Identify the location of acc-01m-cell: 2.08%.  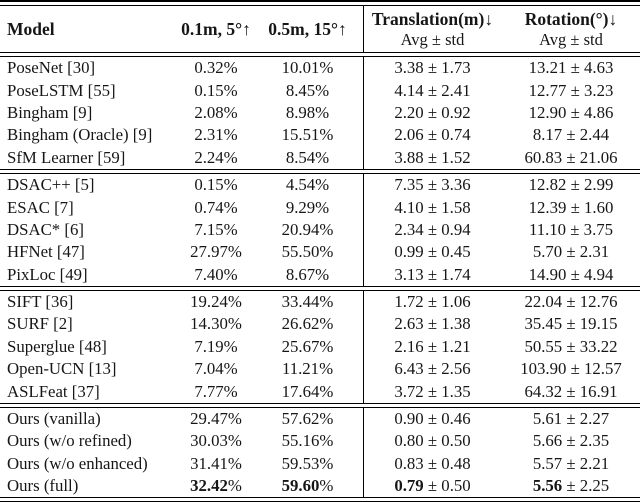
(216, 112).